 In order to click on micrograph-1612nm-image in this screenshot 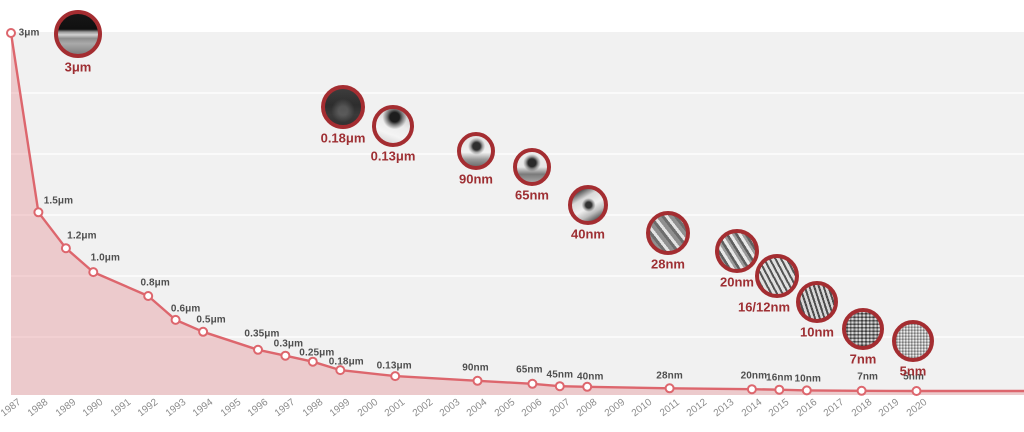, I will do `click(777, 276)`.